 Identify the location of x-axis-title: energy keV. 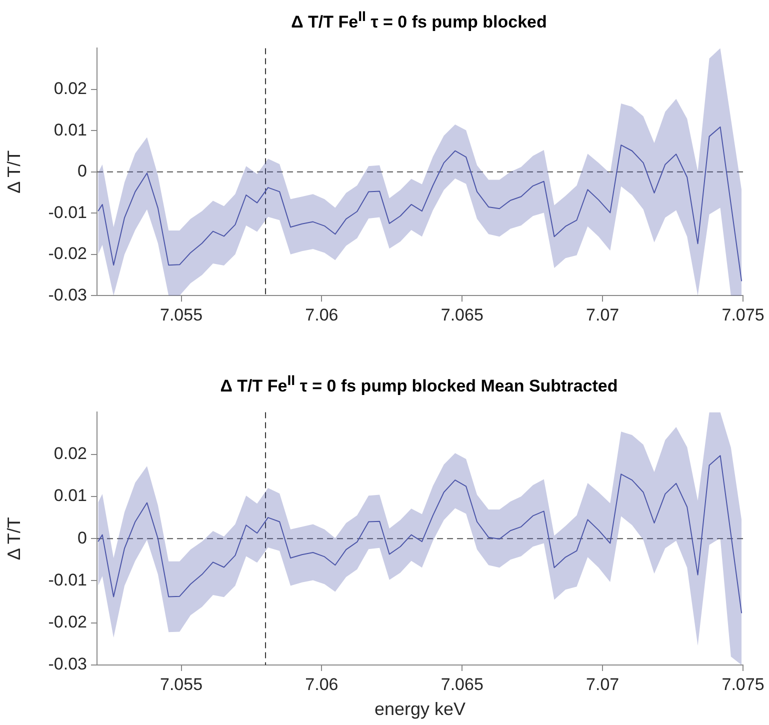
(420, 709).